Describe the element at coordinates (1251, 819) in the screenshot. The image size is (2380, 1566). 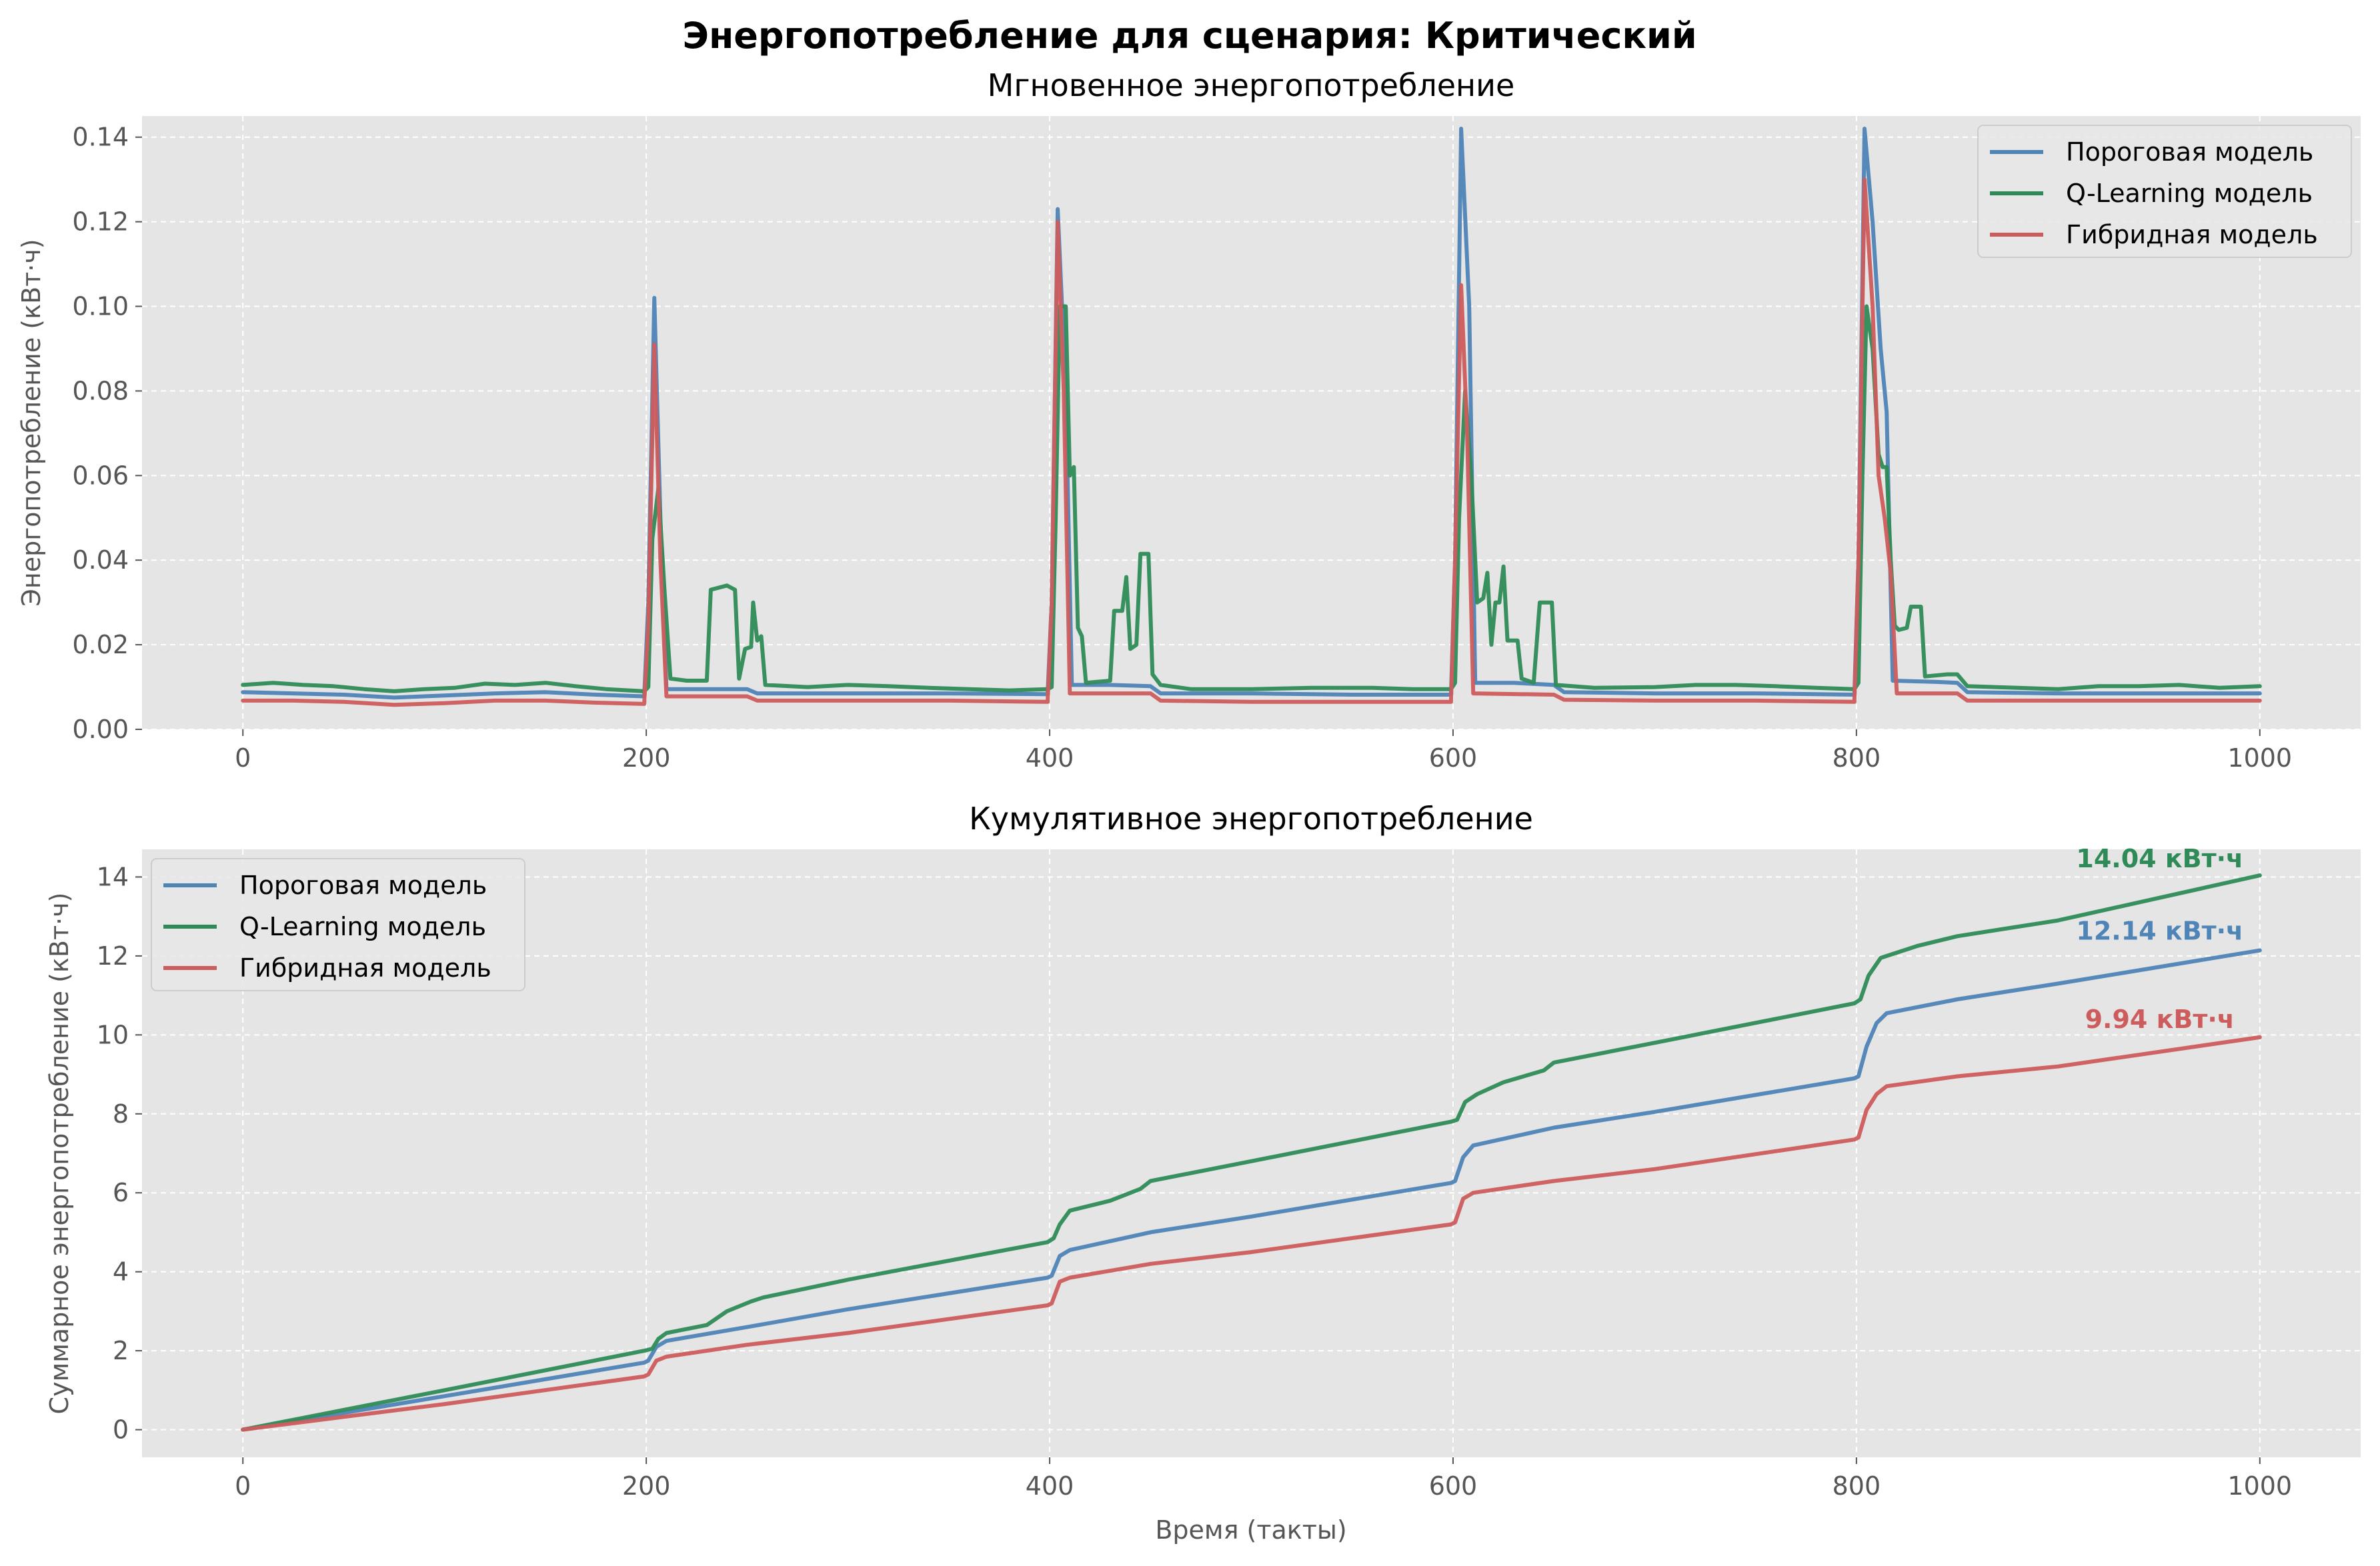
I see `chart-title: Кумулятивное энергопотребление` at that location.